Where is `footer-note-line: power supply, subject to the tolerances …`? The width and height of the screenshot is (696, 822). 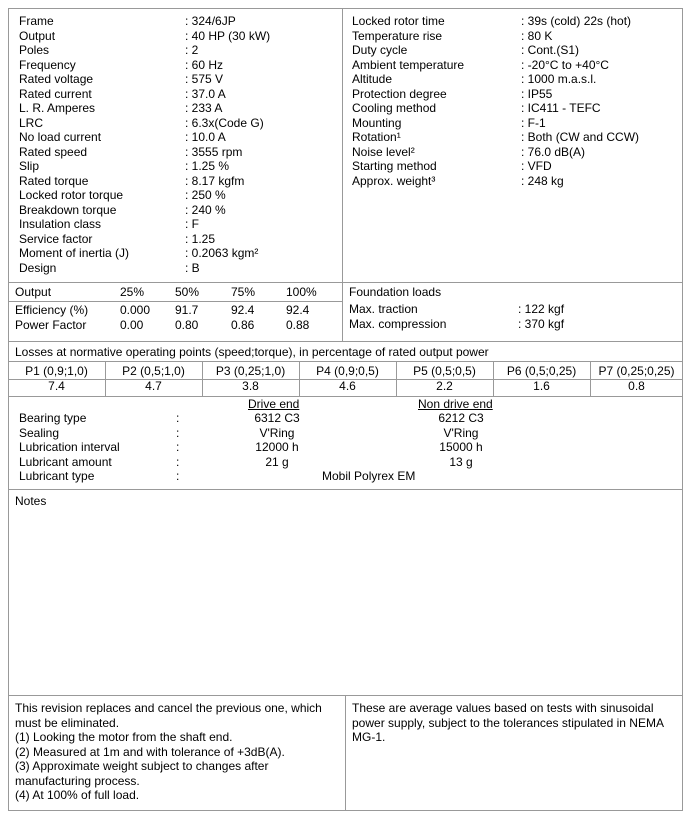 footer-note-line: power supply, subject to the tolerances … is located at coordinates (508, 722).